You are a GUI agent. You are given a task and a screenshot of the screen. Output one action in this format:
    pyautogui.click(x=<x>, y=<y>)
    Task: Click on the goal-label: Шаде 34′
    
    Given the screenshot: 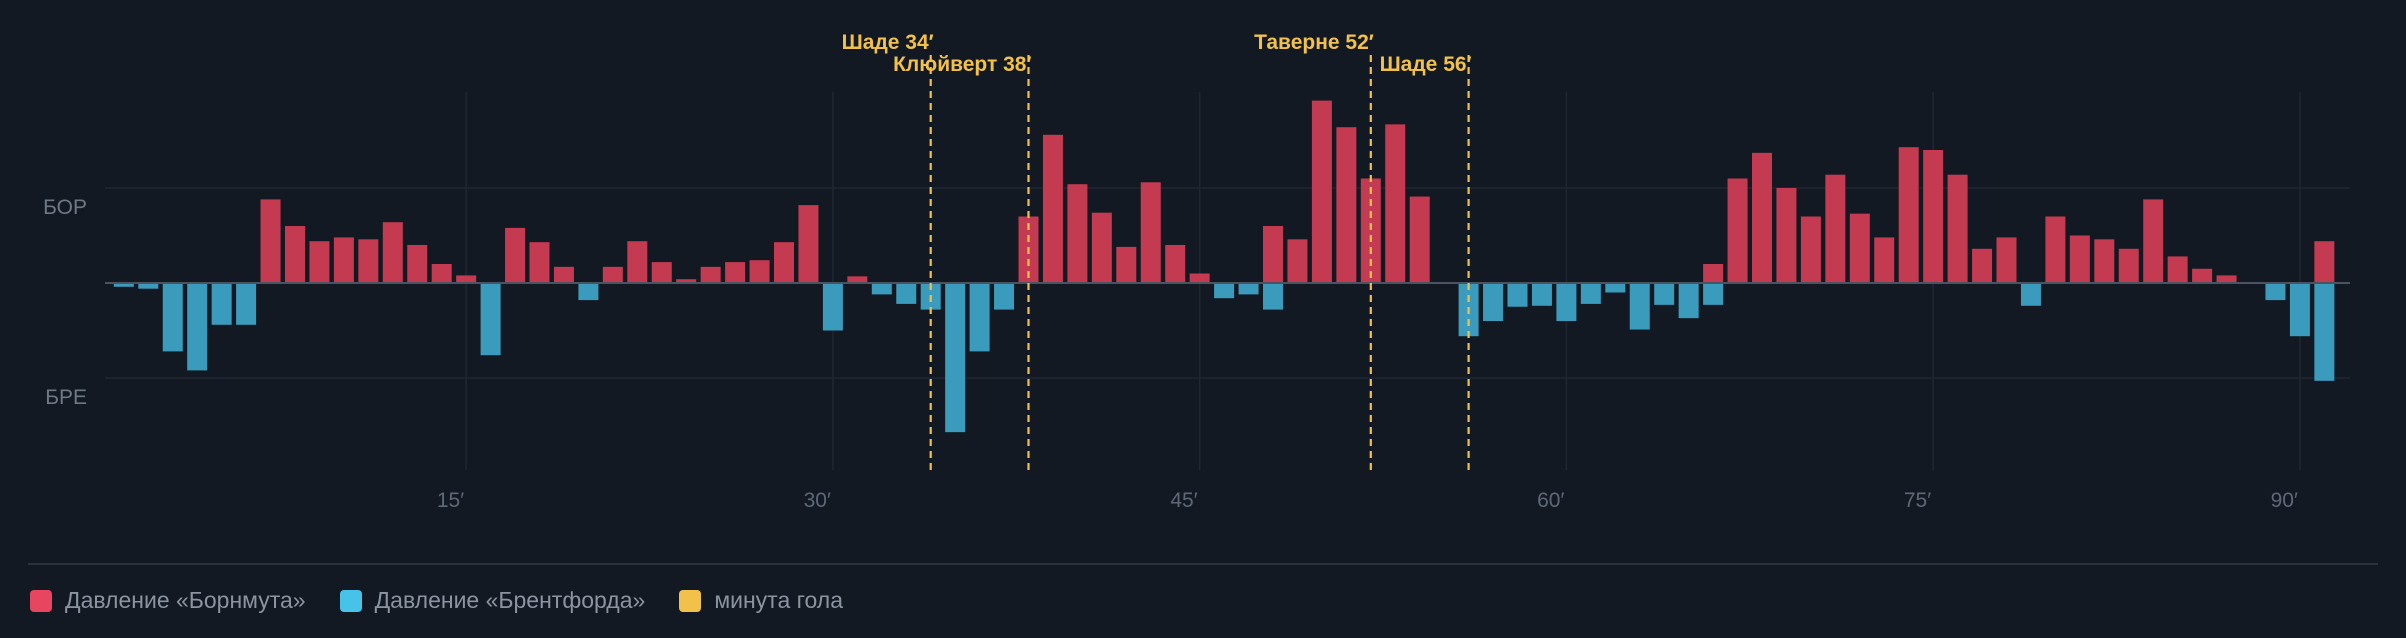 What is the action you would take?
    pyautogui.click(x=888, y=42)
    